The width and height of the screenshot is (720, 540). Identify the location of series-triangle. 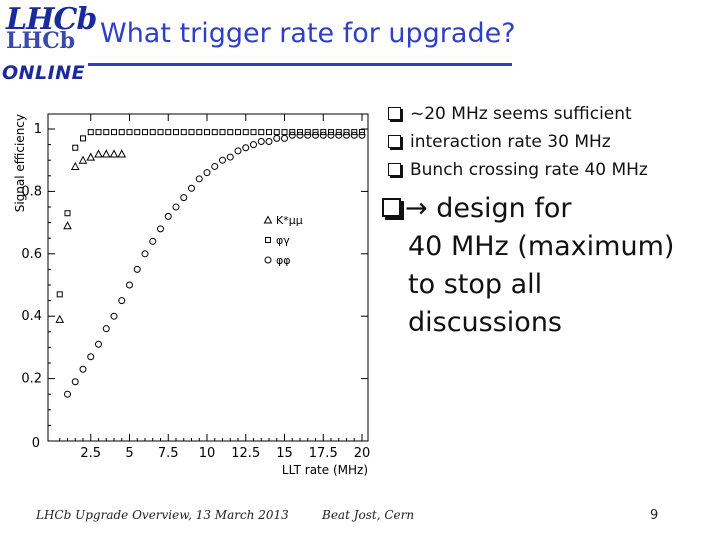
(91, 236).